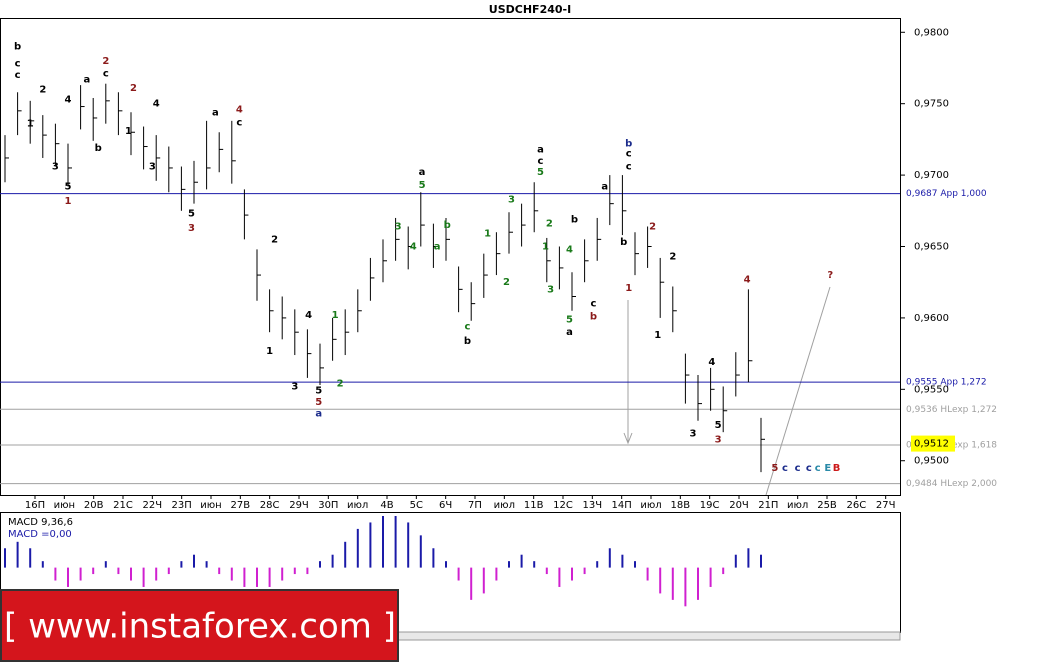  What do you see at coordinates (416, 505) in the screenshot?
I see `x-tick-label: 5С` at bounding box center [416, 505].